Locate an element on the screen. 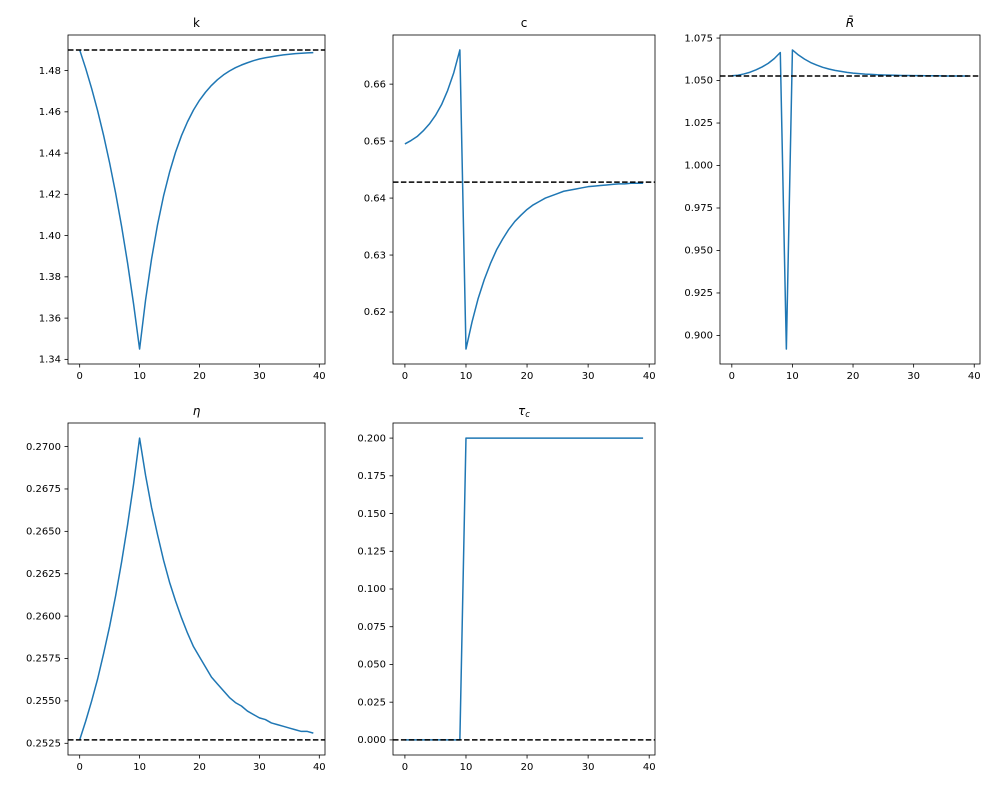 The image size is (989, 790). subplot-c: 0 10 20 30 40 0.62 0.63 0.64 0.65 0.66 c is located at coordinates (510, 199).